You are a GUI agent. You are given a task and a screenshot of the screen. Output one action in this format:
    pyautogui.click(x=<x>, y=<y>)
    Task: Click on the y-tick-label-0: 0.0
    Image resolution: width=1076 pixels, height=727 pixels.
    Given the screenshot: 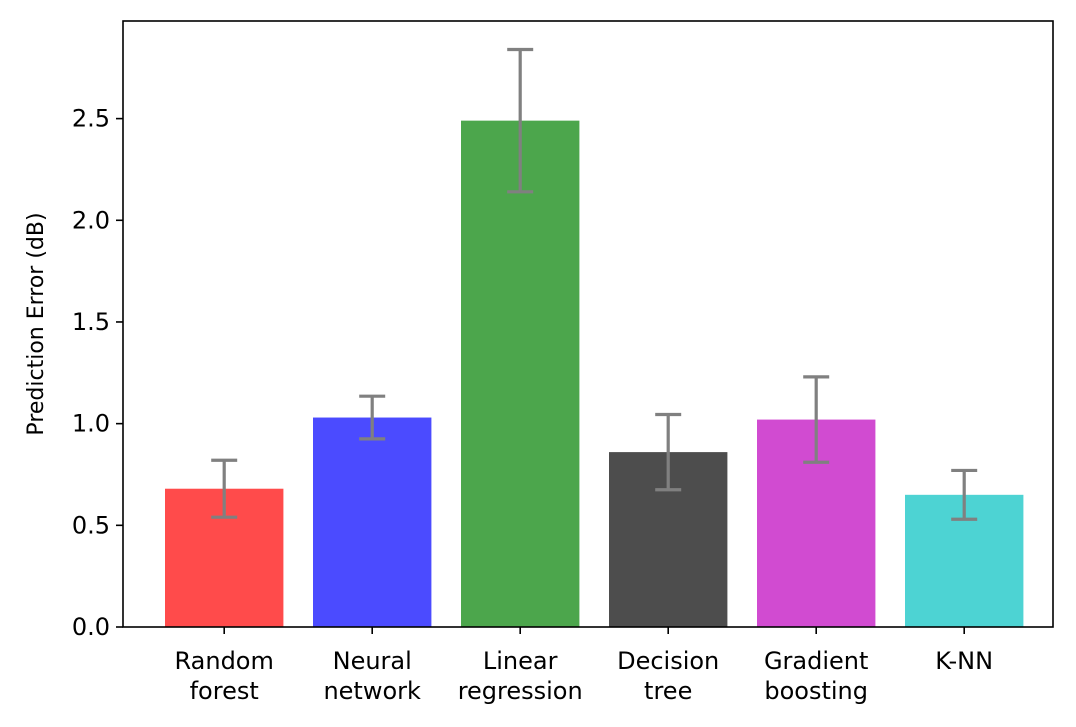 What is the action you would take?
    pyautogui.click(x=91, y=627)
    